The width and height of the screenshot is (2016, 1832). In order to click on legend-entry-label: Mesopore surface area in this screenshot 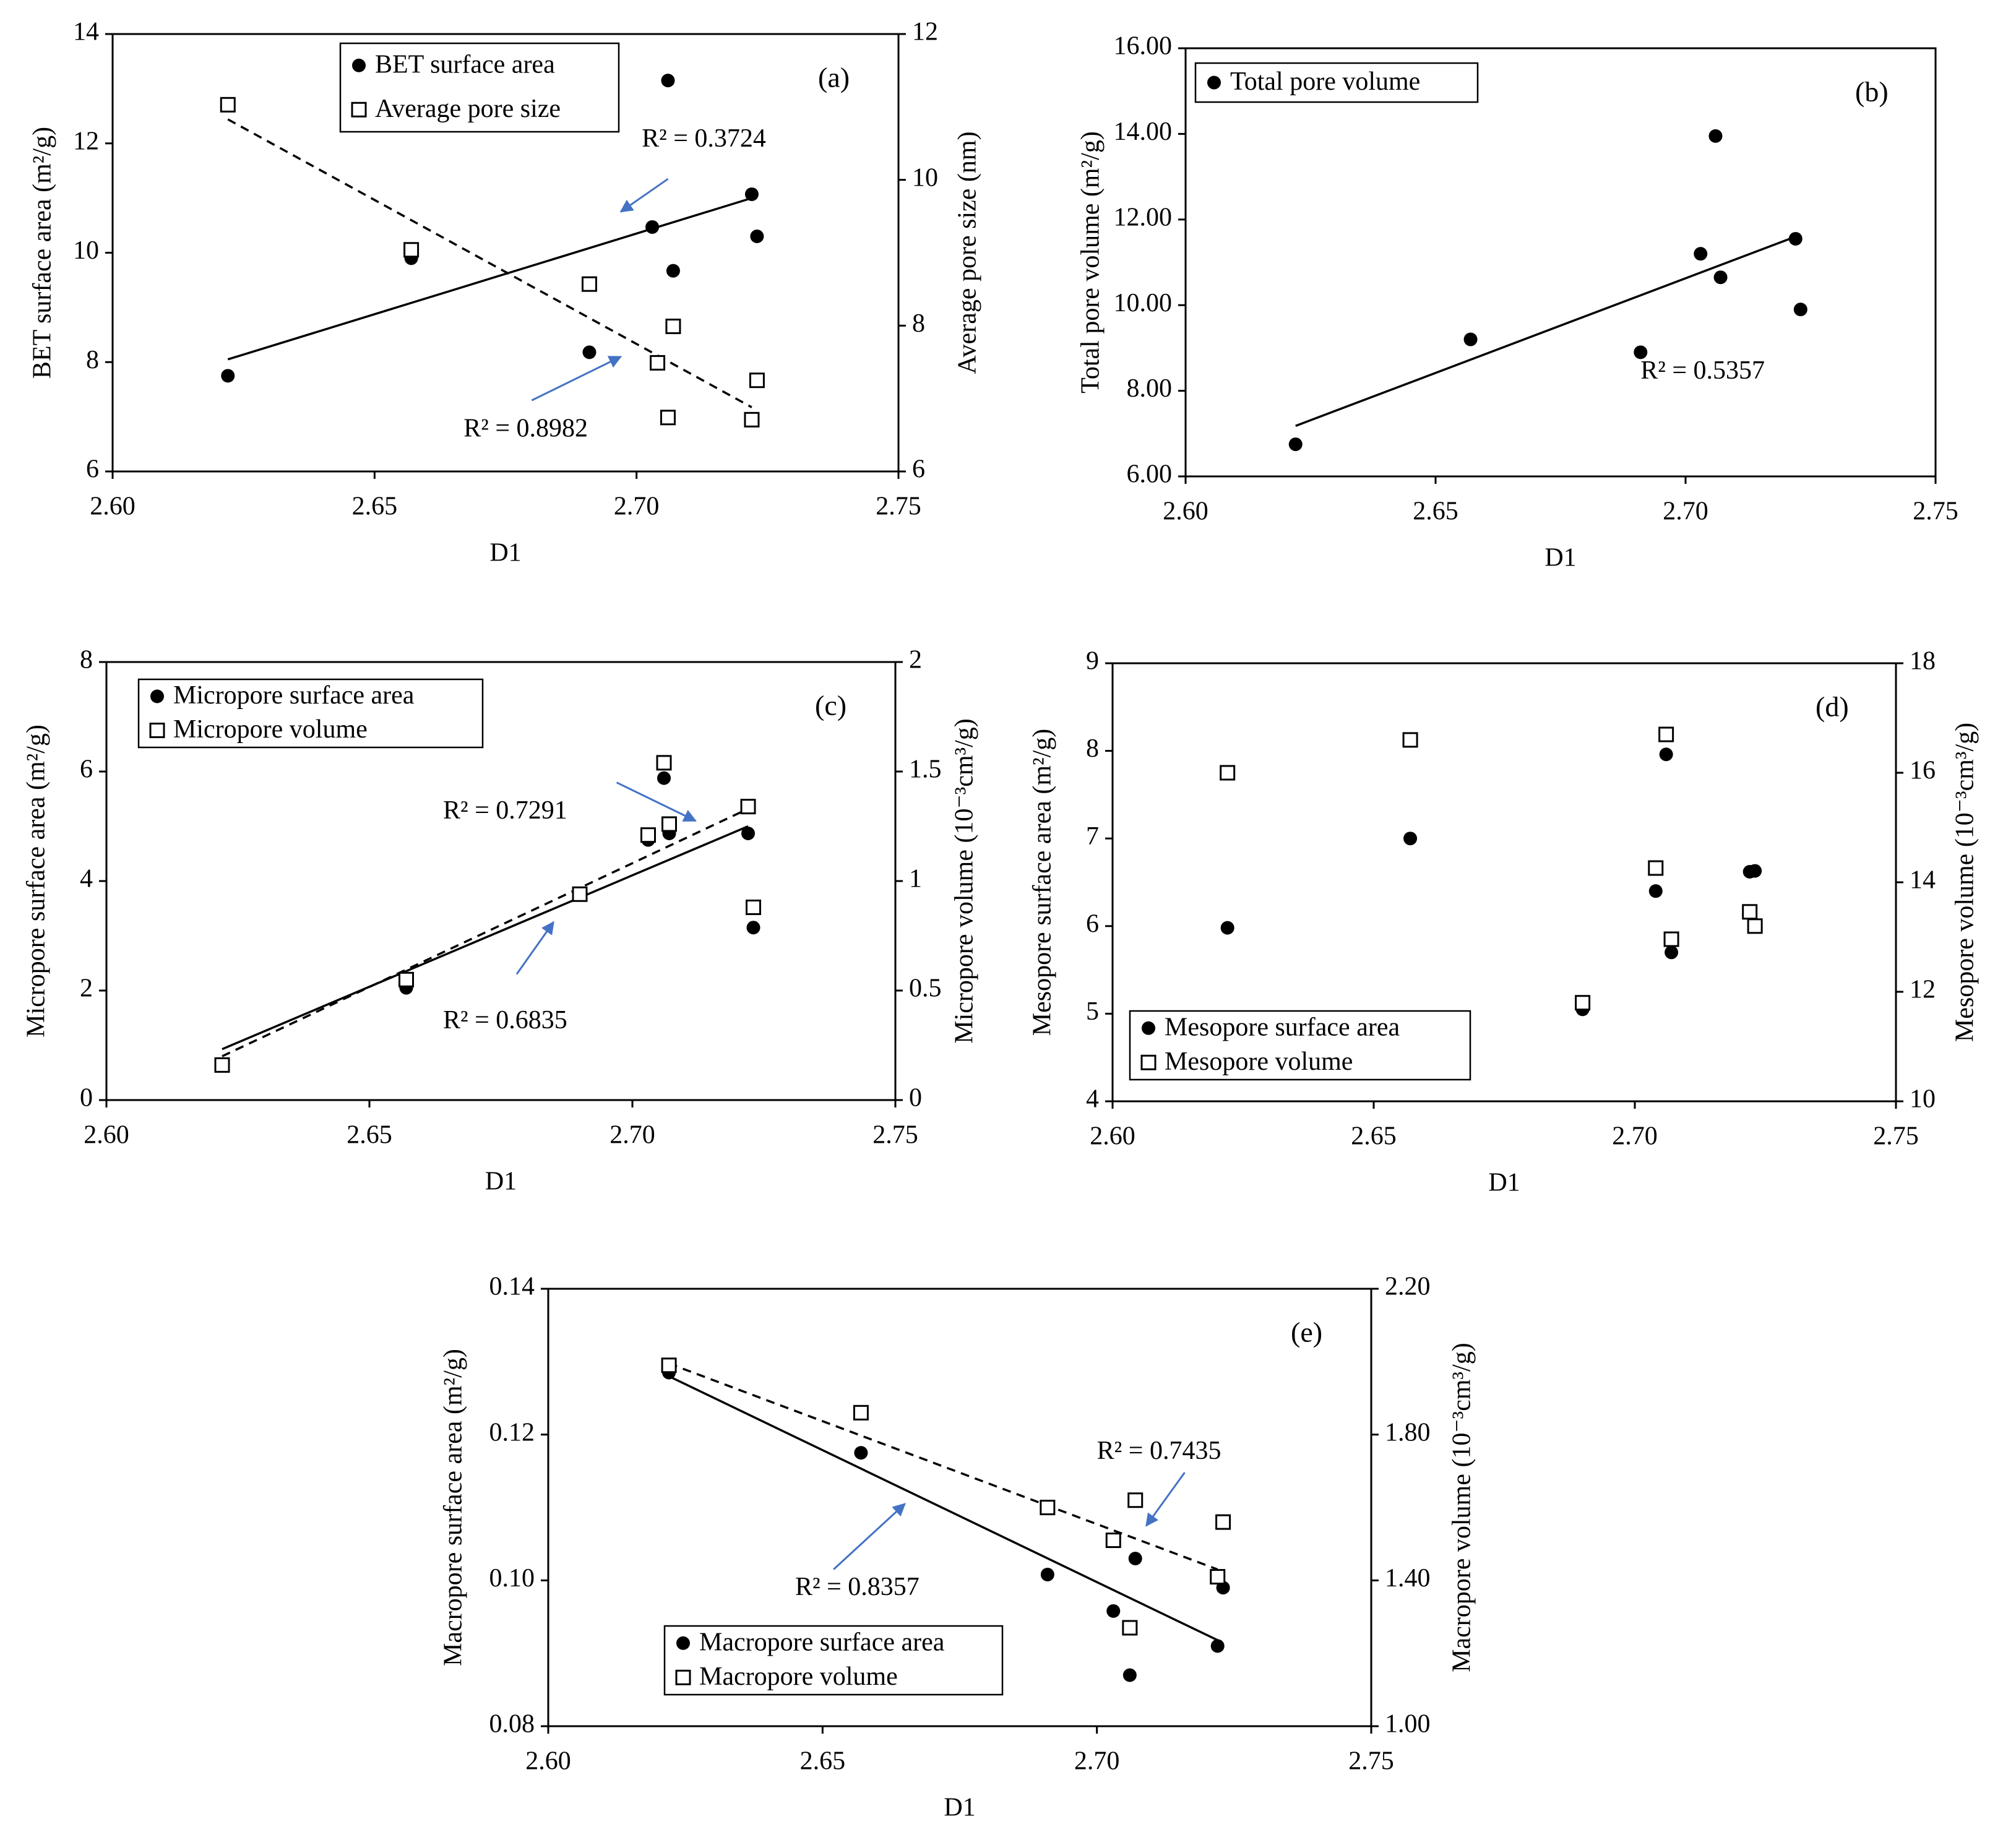, I will do `click(1282, 1027)`.